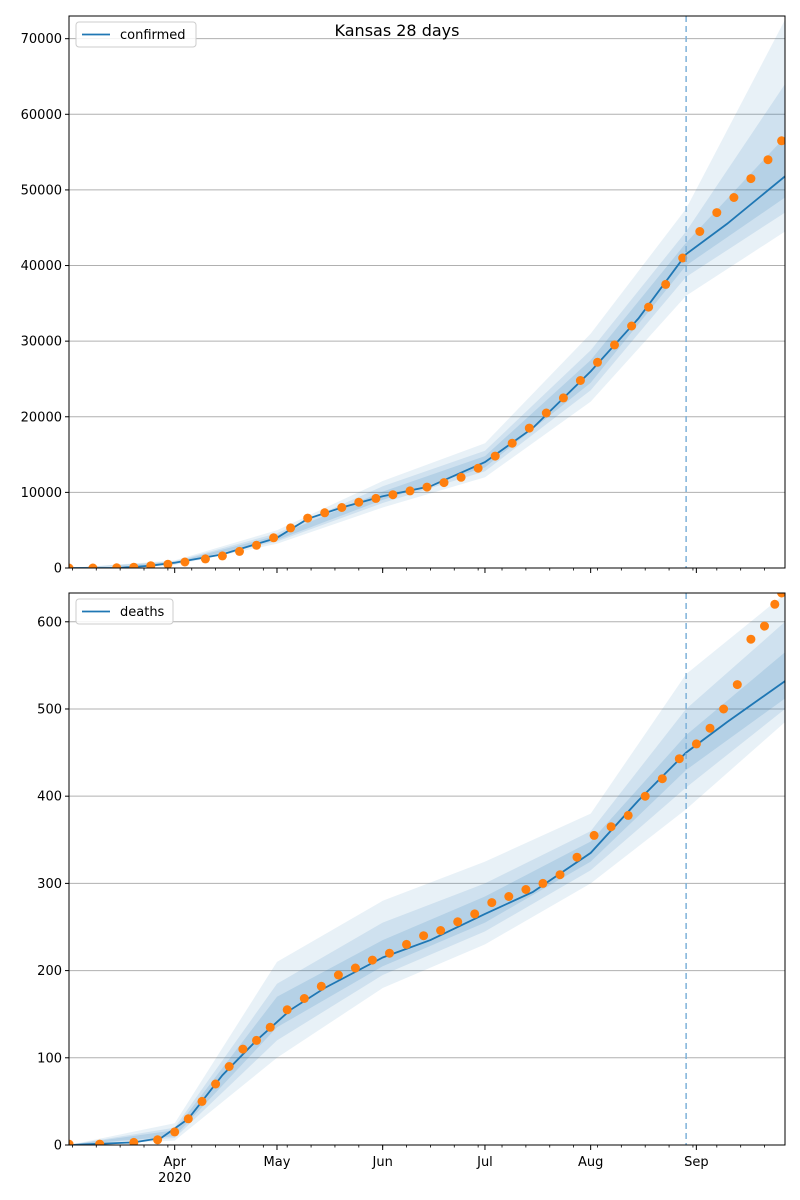 The width and height of the screenshot is (800, 1200). What do you see at coordinates (41, 493) in the screenshot?
I see `y-tick-label: 10000` at bounding box center [41, 493].